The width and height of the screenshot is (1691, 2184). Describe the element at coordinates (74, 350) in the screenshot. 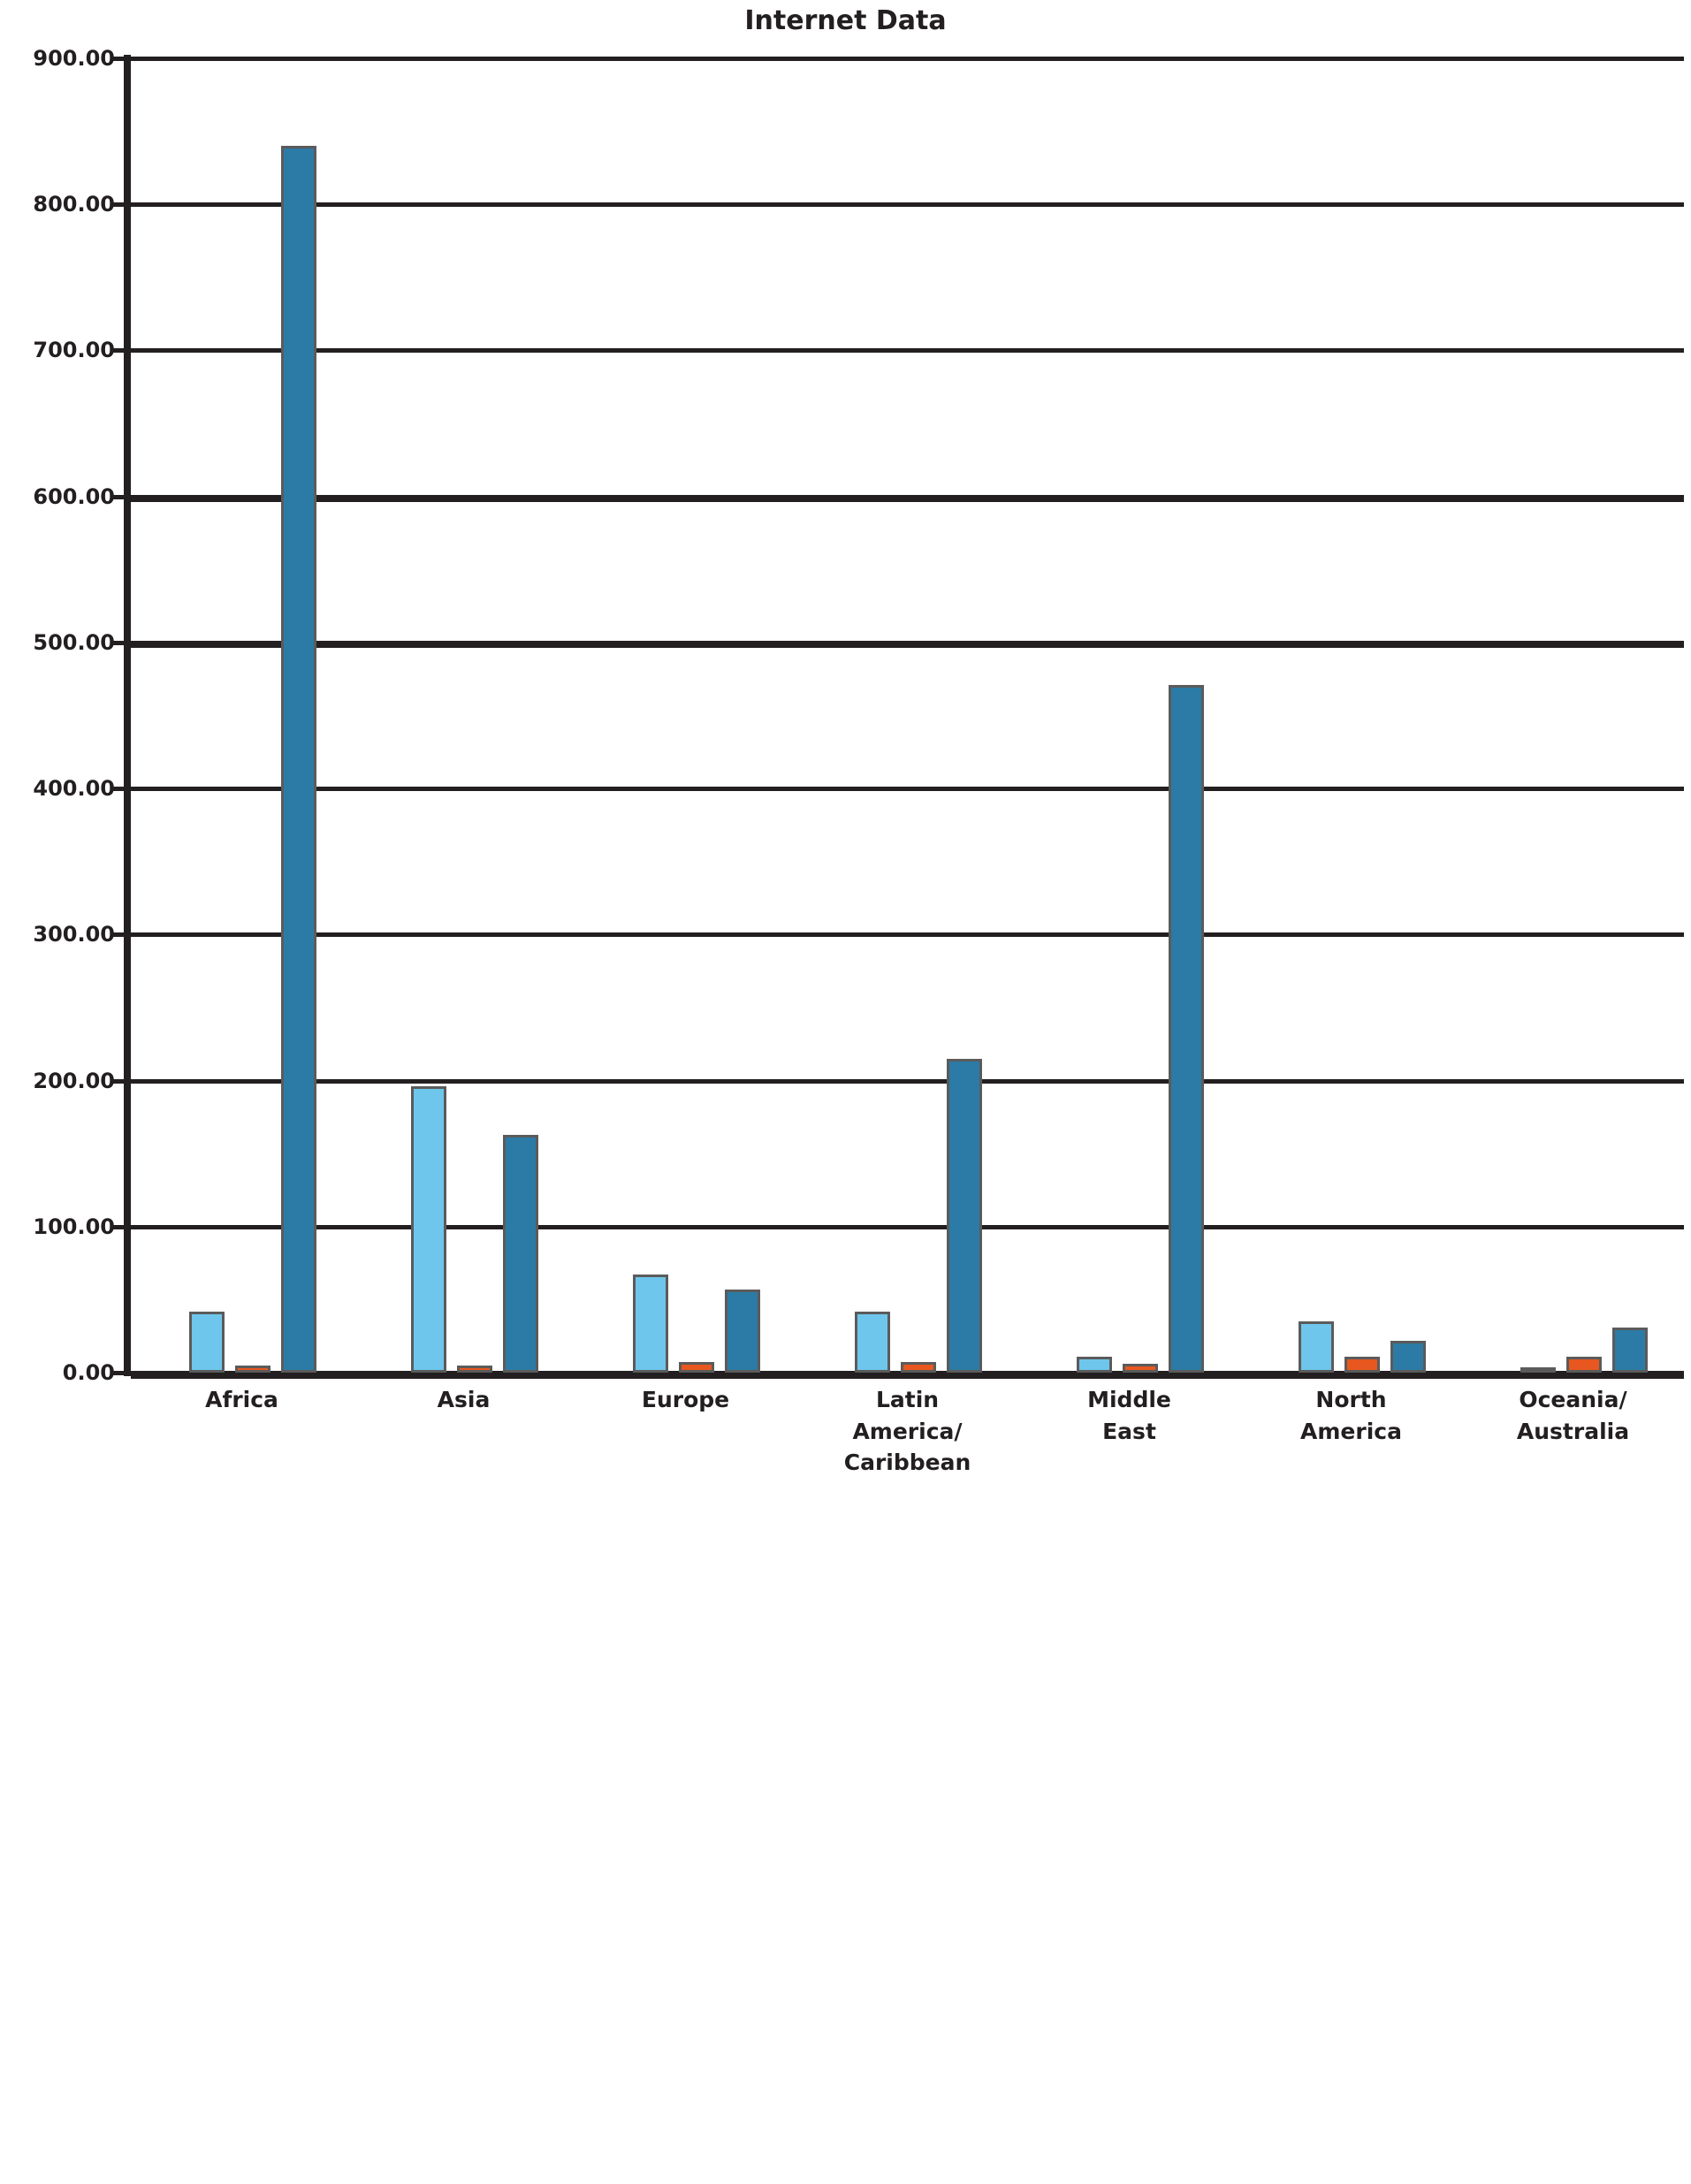

I see `y-axis-label: 700.00` at that location.